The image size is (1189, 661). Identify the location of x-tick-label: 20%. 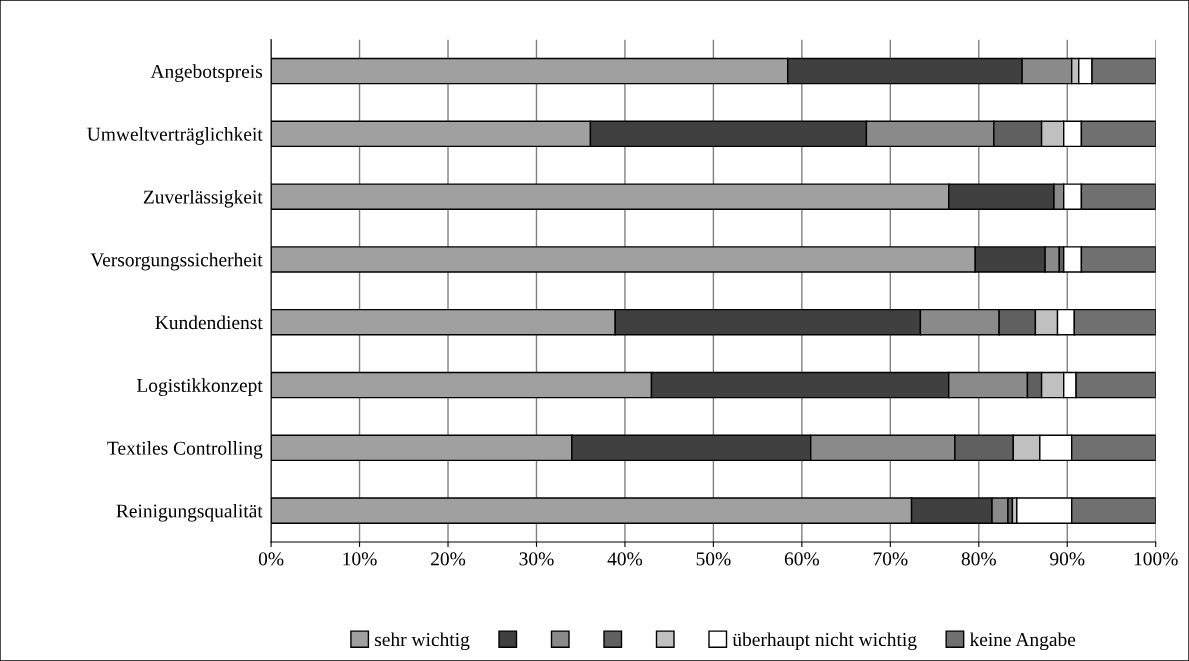
(448, 559).